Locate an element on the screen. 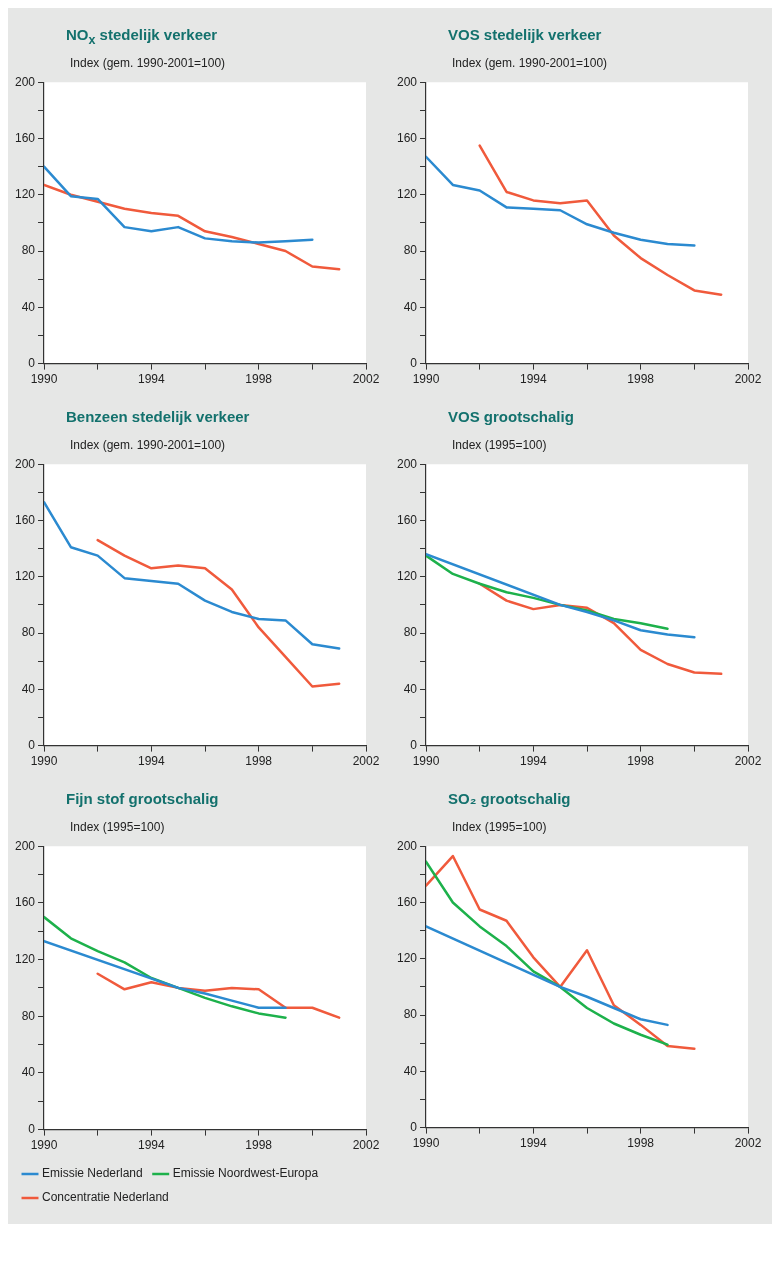 The image size is (780, 1283). chart-title: SO₂ grootschalig is located at coordinates (509, 799).